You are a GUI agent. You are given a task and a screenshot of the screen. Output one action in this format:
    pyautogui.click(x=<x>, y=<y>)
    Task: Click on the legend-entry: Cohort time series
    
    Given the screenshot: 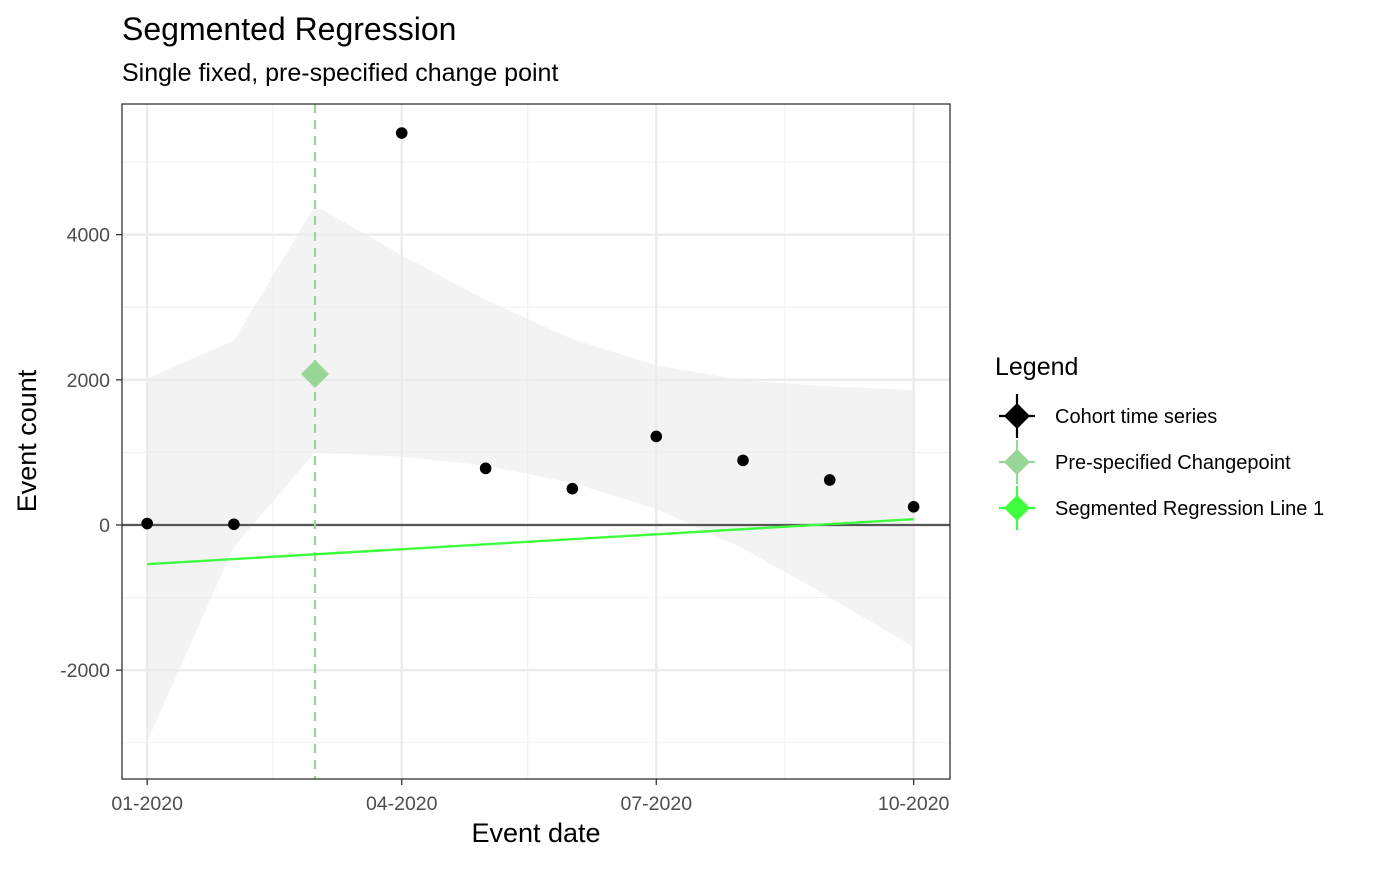 What is the action you would take?
    pyautogui.click(x=1108, y=416)
    